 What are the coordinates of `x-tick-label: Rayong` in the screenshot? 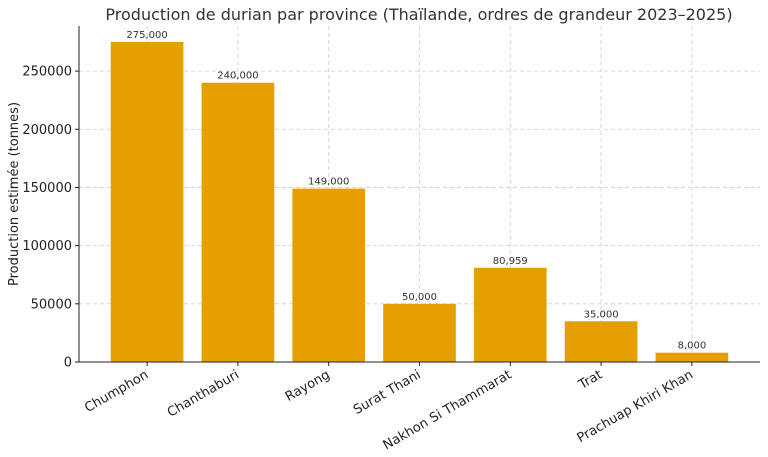 It's located at (308, 385).